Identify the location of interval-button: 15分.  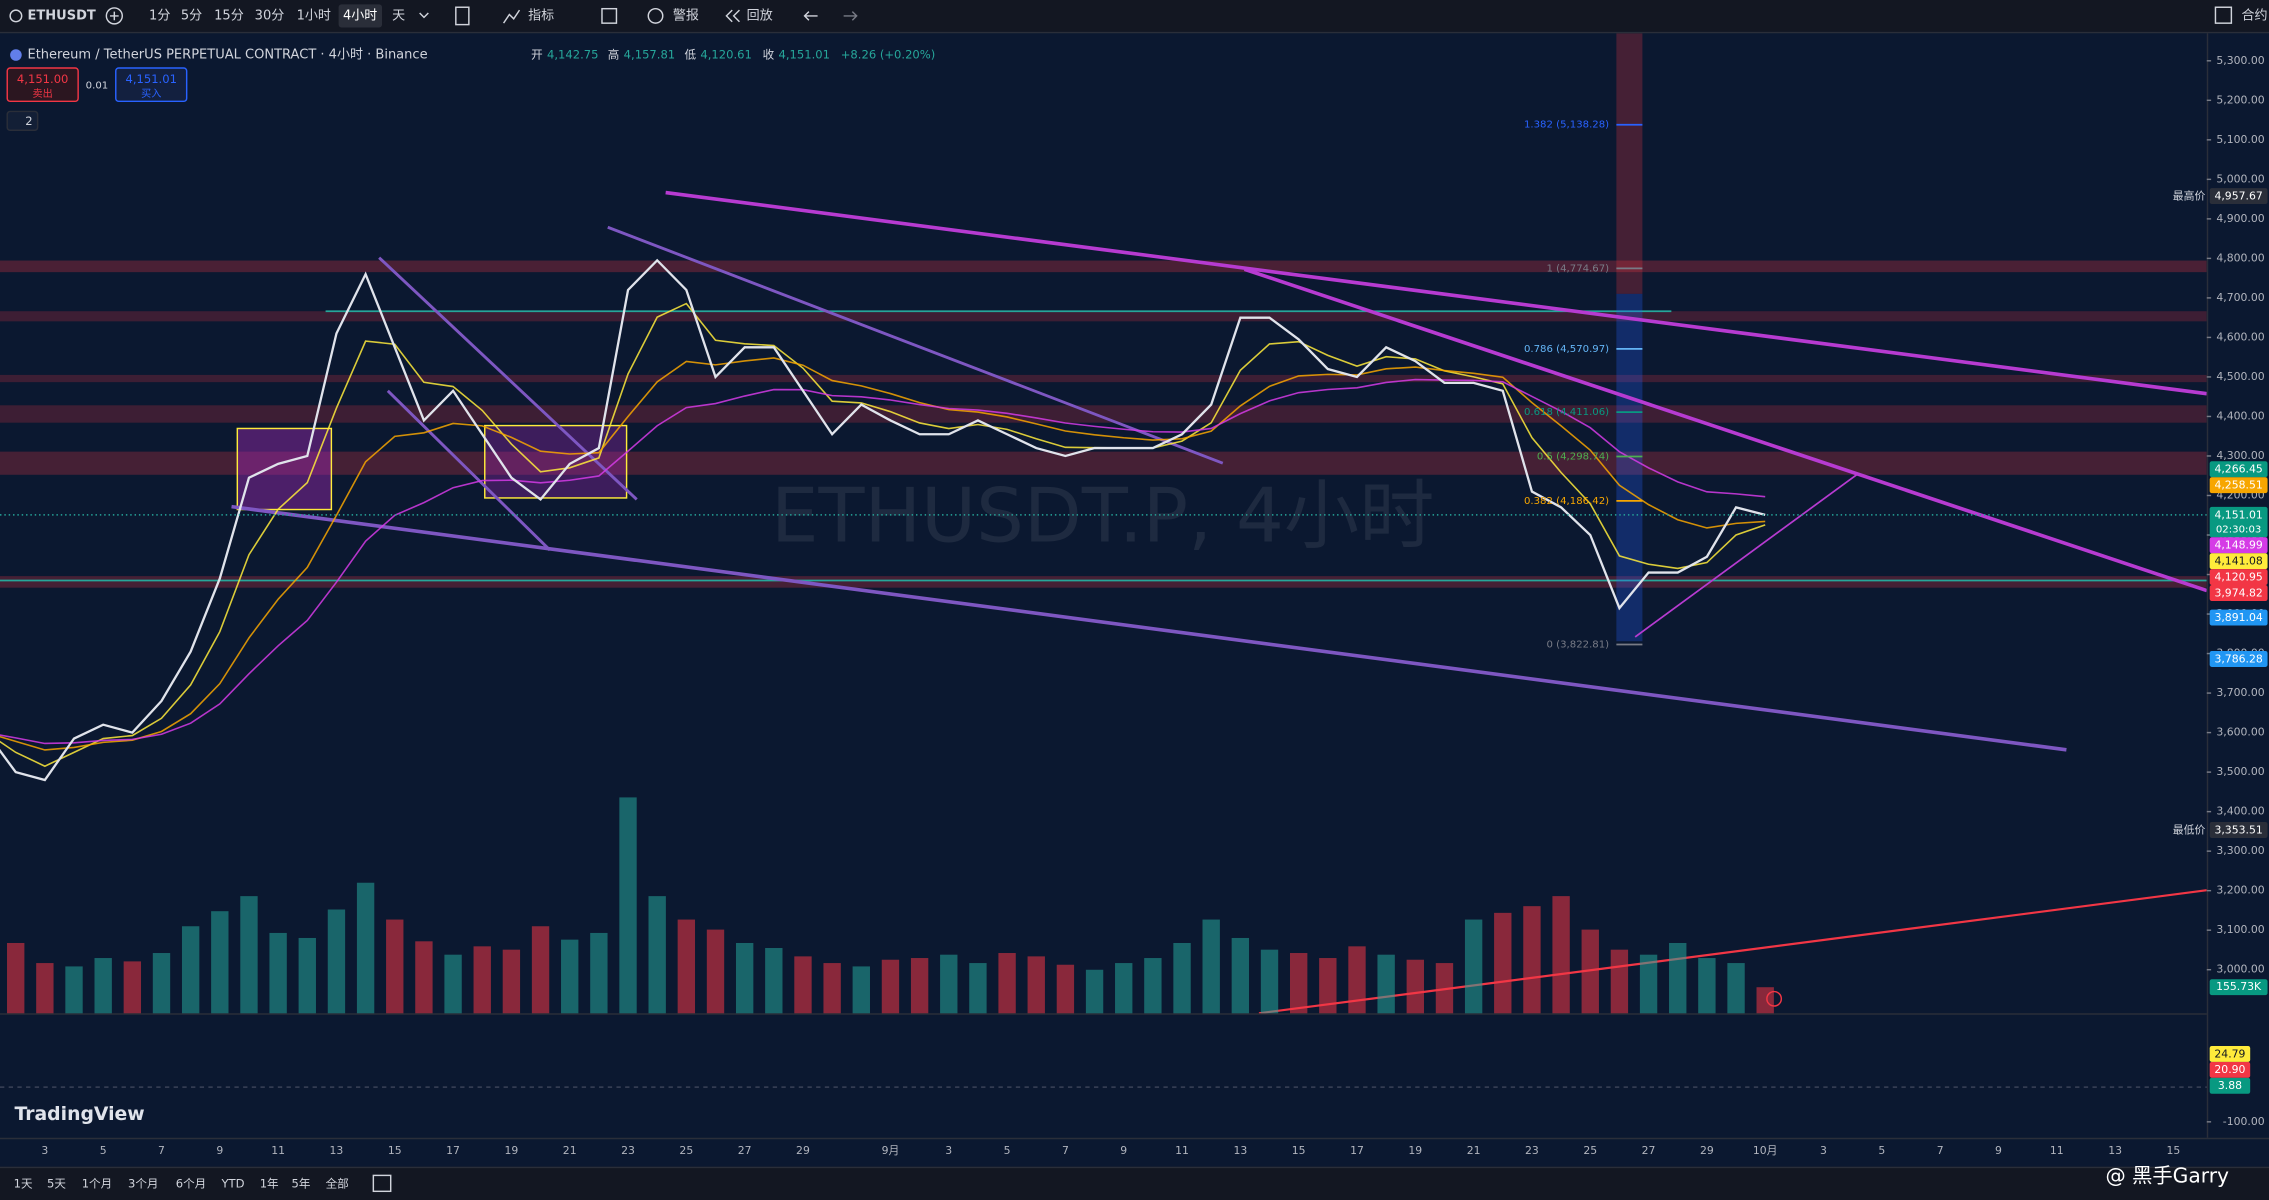
(229, 15).